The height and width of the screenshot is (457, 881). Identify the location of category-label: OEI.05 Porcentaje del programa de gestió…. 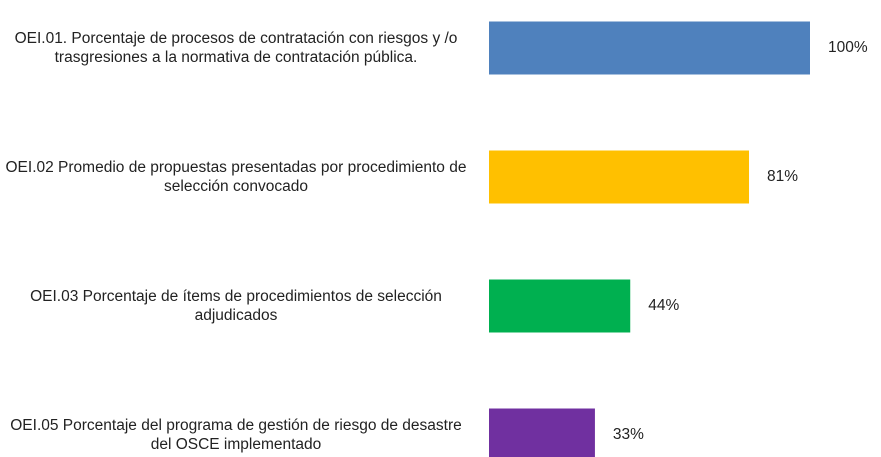
(236, 435).